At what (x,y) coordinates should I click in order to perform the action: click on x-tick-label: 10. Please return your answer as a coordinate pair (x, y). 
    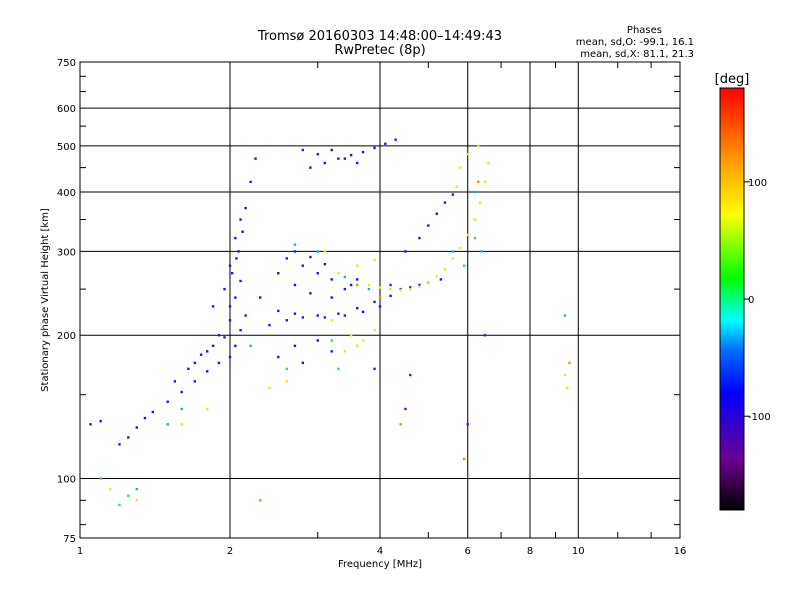
    Looking at the image, I should click on (578, 551).